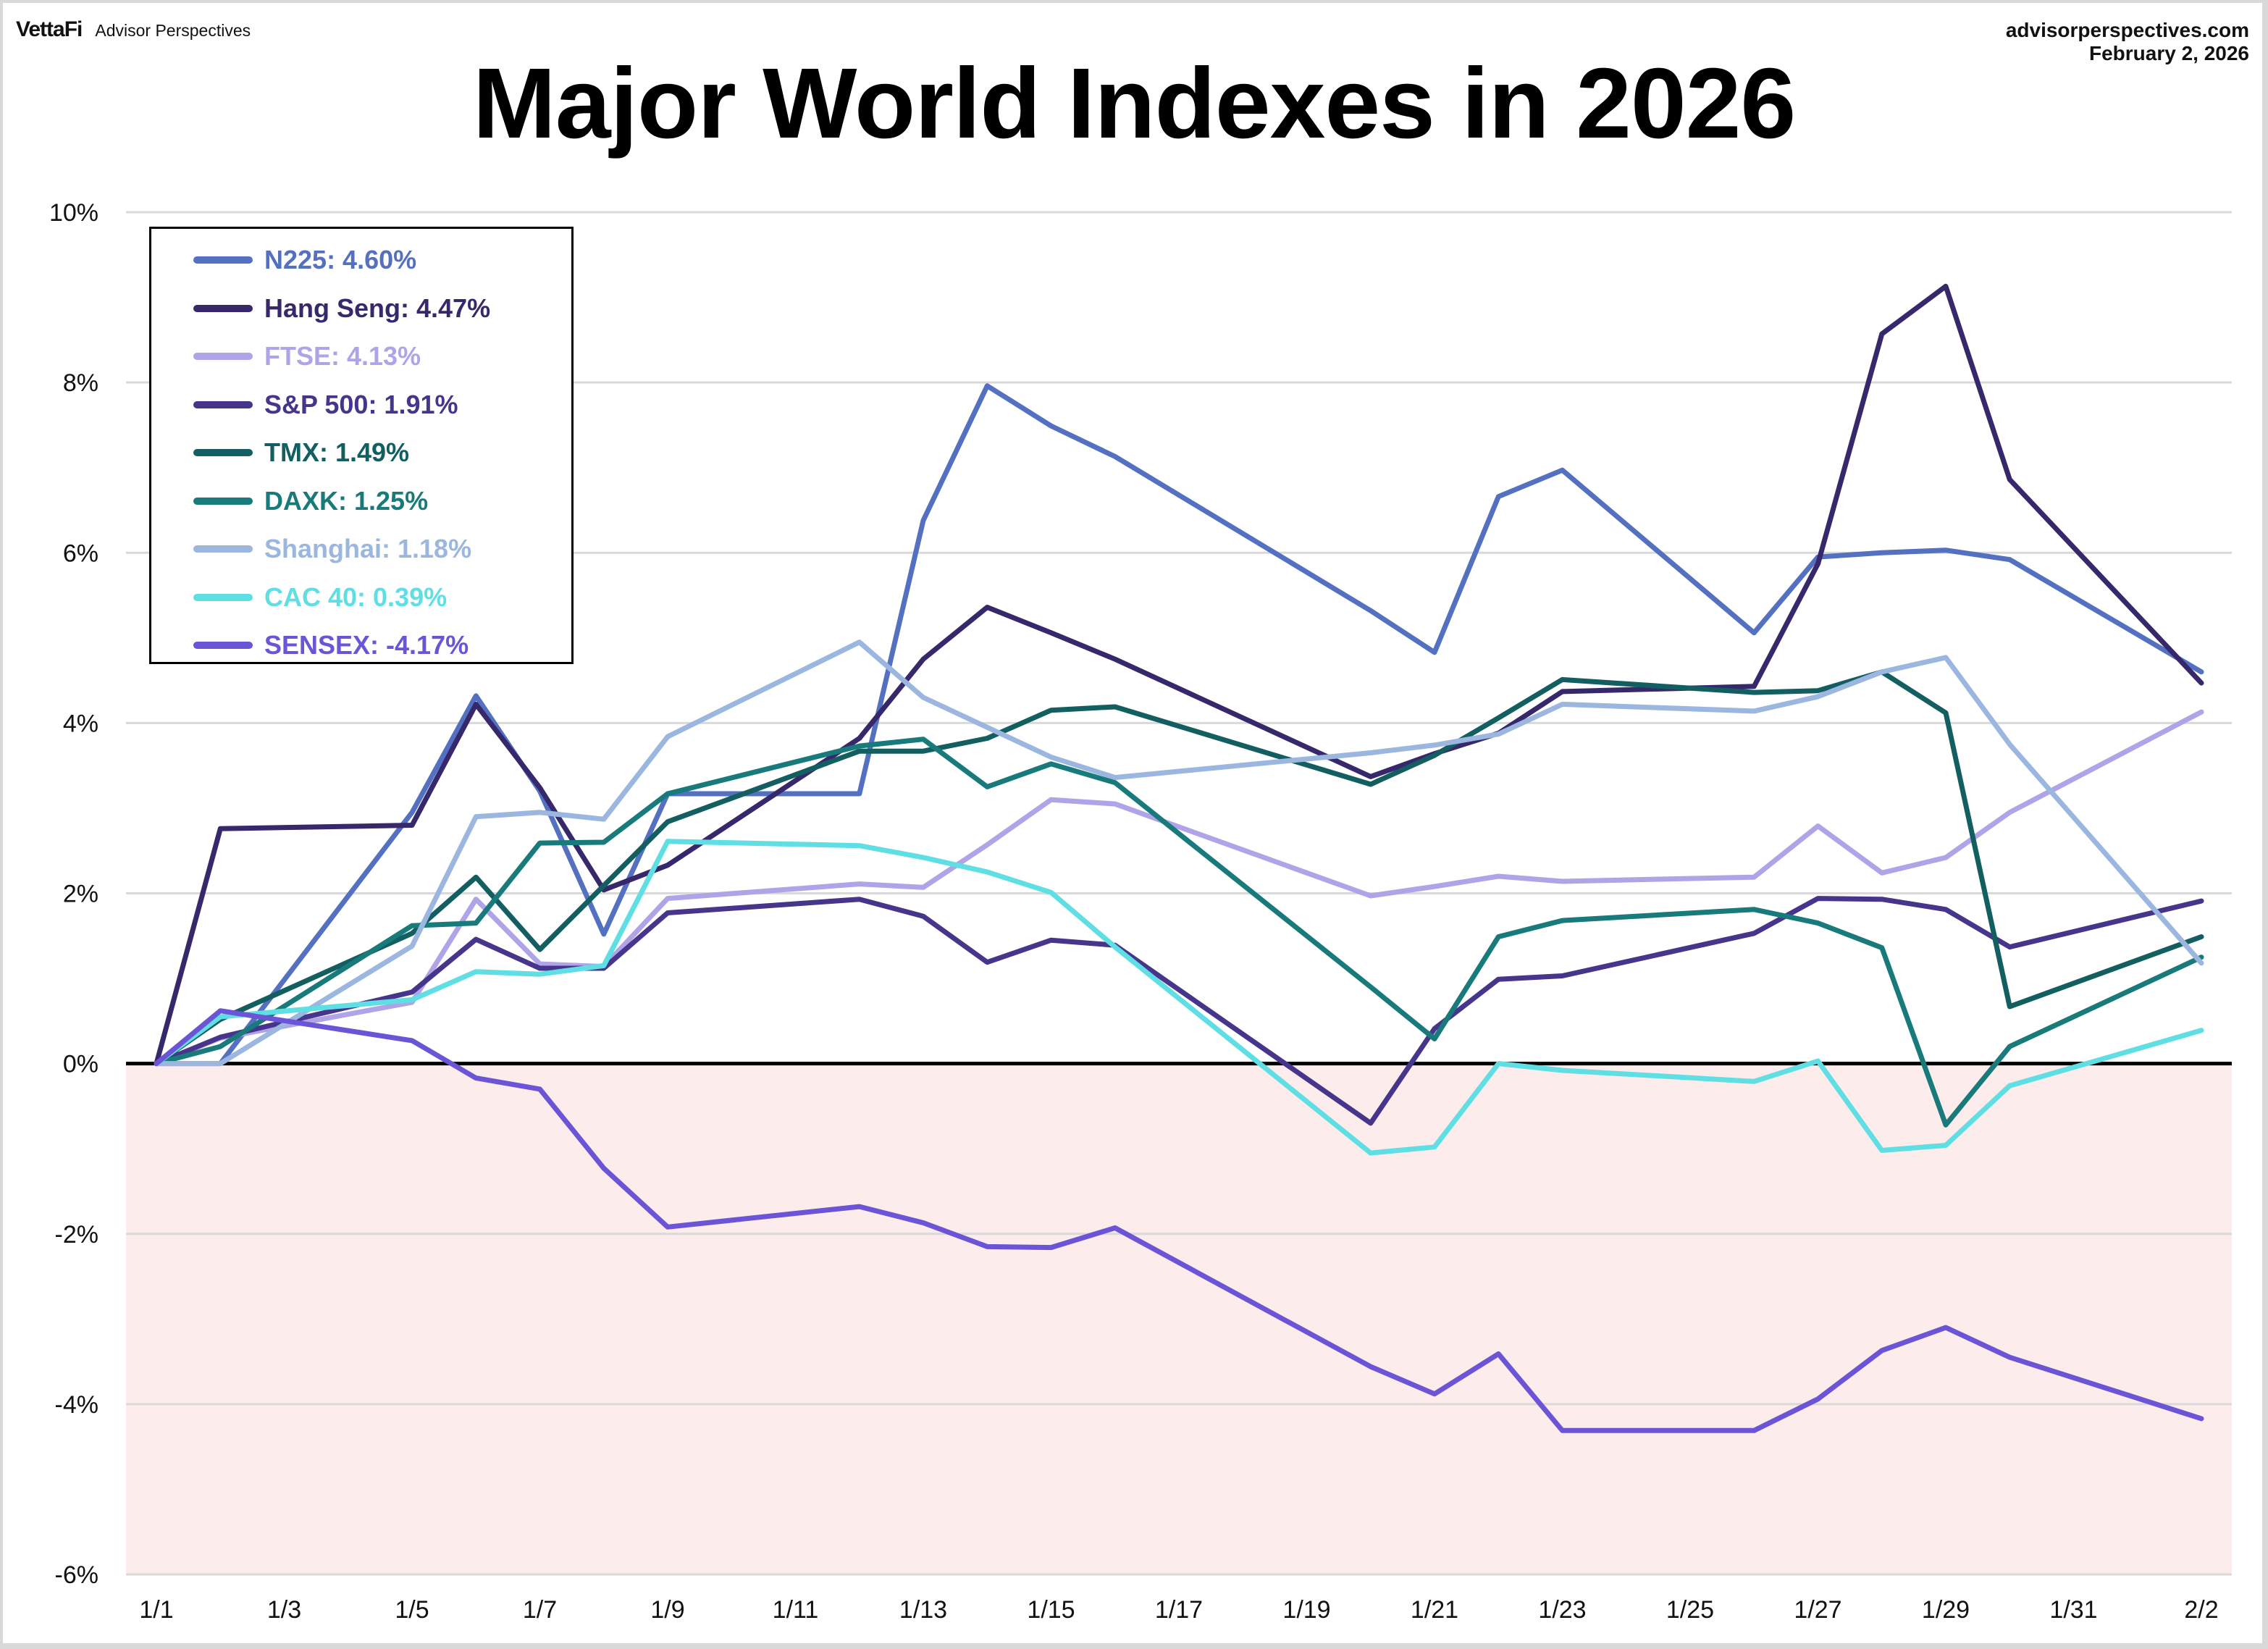 This screenshot has width=2268, height=1649. I want to click on legend-item: DAXK: 1.25%, so click(289, 501).